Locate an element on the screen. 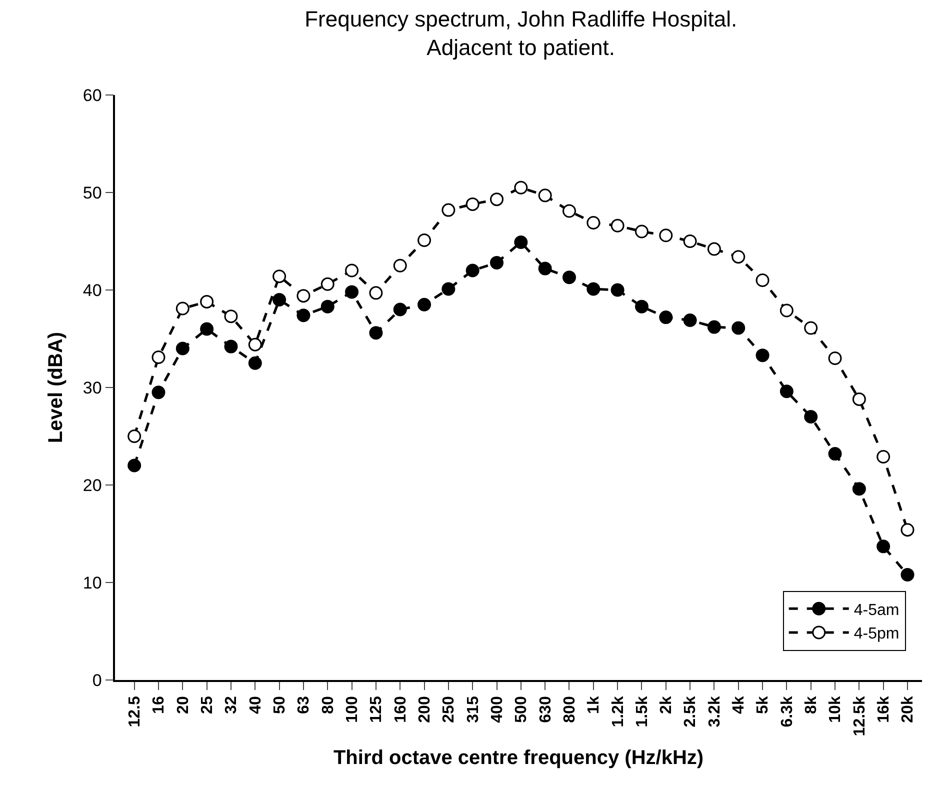 The height and width of the screenshot is (805, 947). x-tick-label: 2.5k is located at coordinates (691, 712).